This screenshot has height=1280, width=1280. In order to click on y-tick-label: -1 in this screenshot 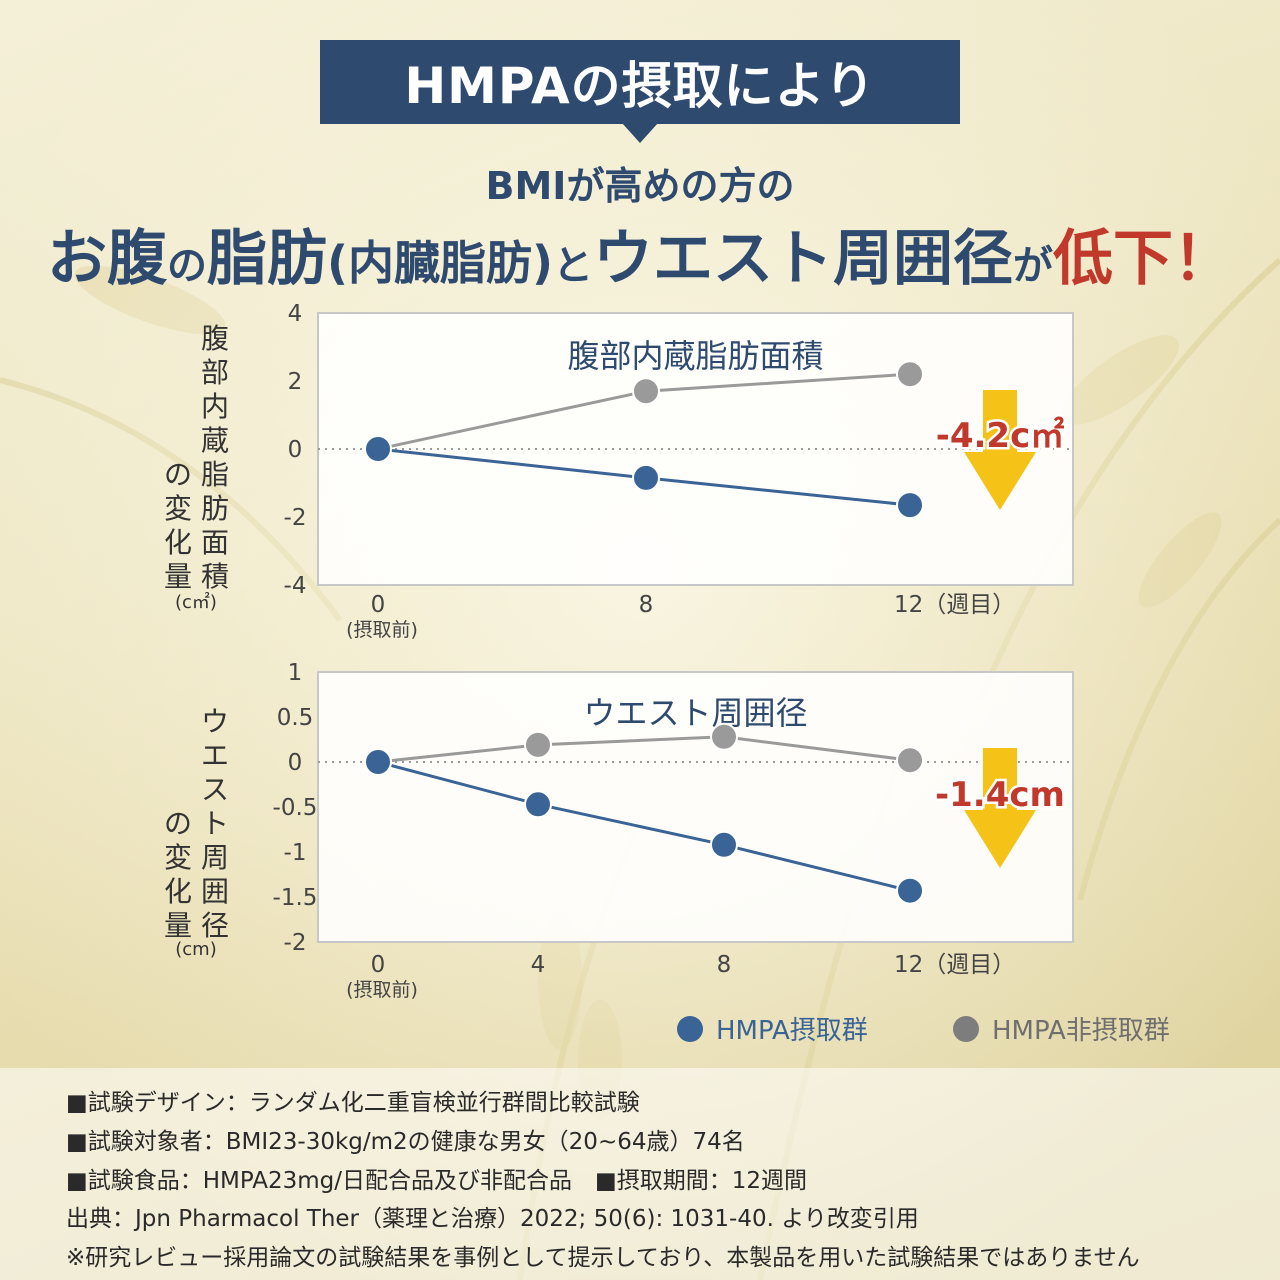, I will do `click(295, 853)`.